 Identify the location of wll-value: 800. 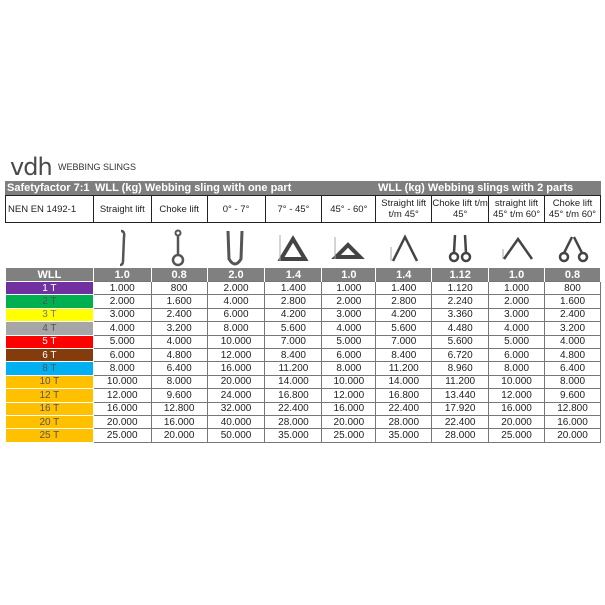
(572, 288).